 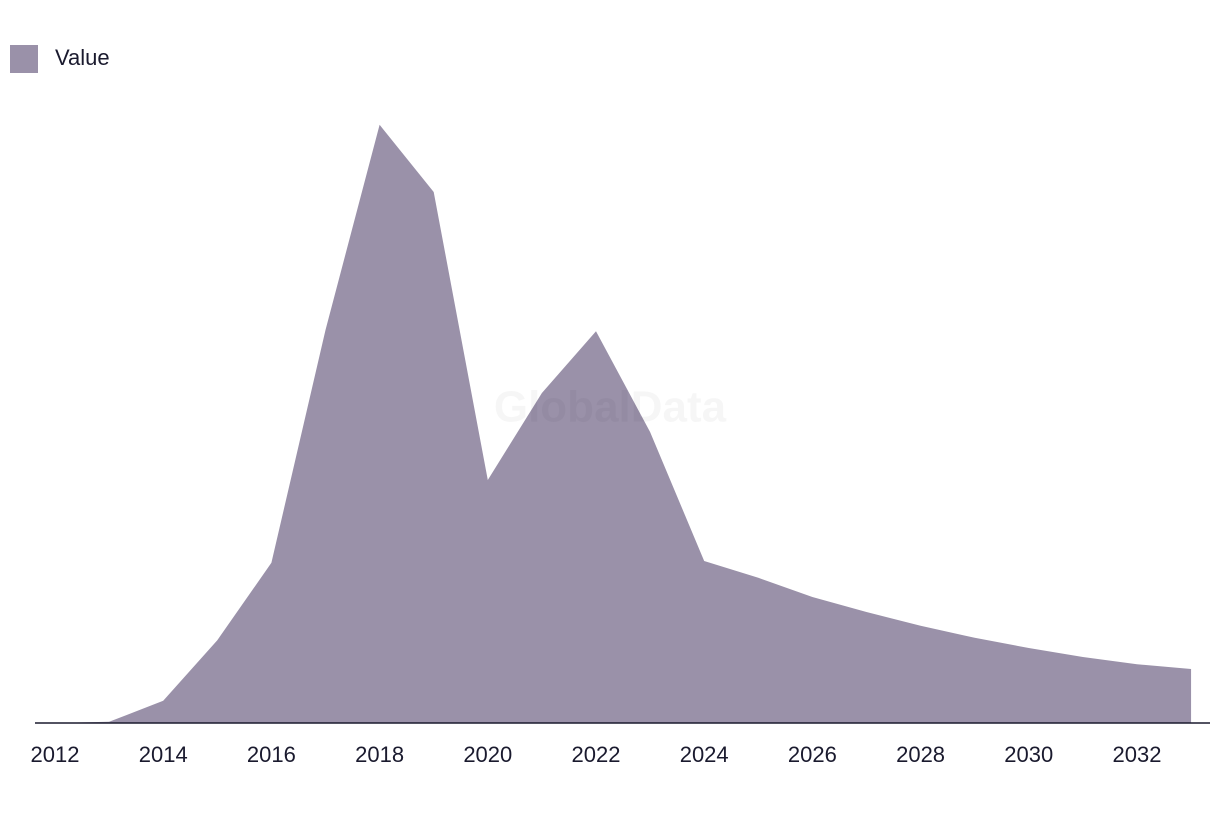 I want to click on x-tick-label: 2018, so click(x=379, y=754).